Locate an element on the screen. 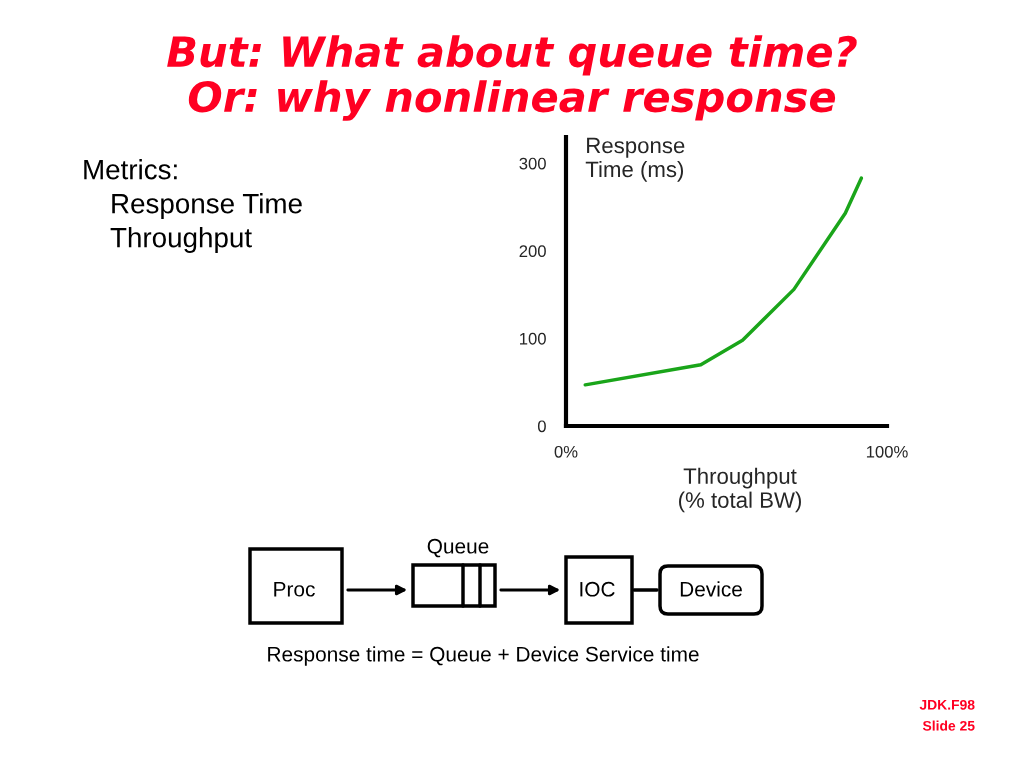  text: IOC is located at coordinates (597, 589).